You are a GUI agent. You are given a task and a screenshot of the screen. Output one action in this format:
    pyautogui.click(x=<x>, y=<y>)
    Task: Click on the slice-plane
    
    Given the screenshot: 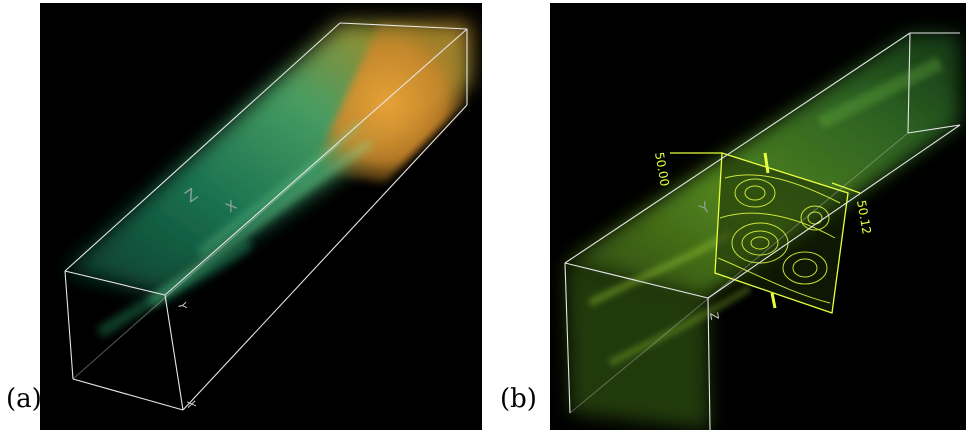 What is the action you would take?
    pyautogui.click(x=765, y=233)
    